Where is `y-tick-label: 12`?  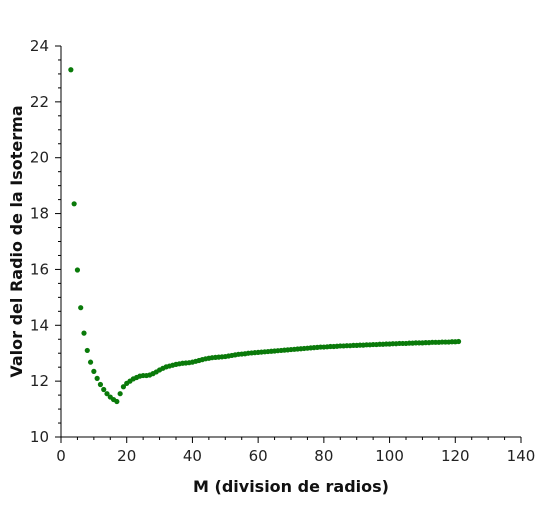 y-tick-label: 12 is located at coordinates (39, 381).